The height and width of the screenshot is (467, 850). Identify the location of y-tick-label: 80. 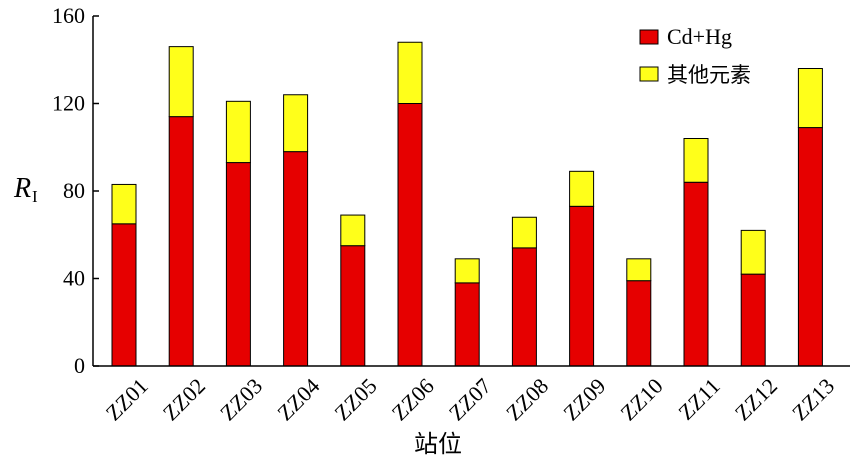
(74, 190).